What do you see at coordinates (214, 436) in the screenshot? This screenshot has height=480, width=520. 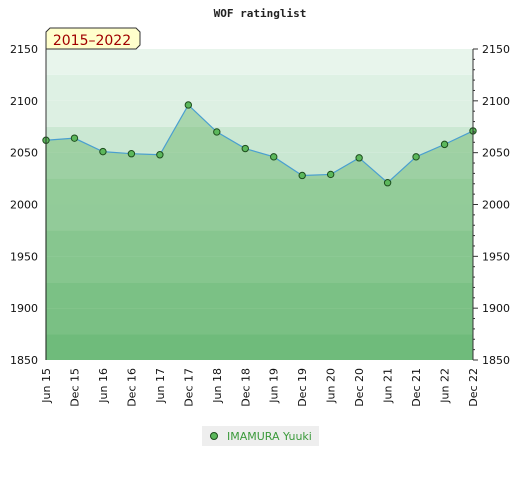 I see `legend-marker-icon` at bounding box center [214, 436].